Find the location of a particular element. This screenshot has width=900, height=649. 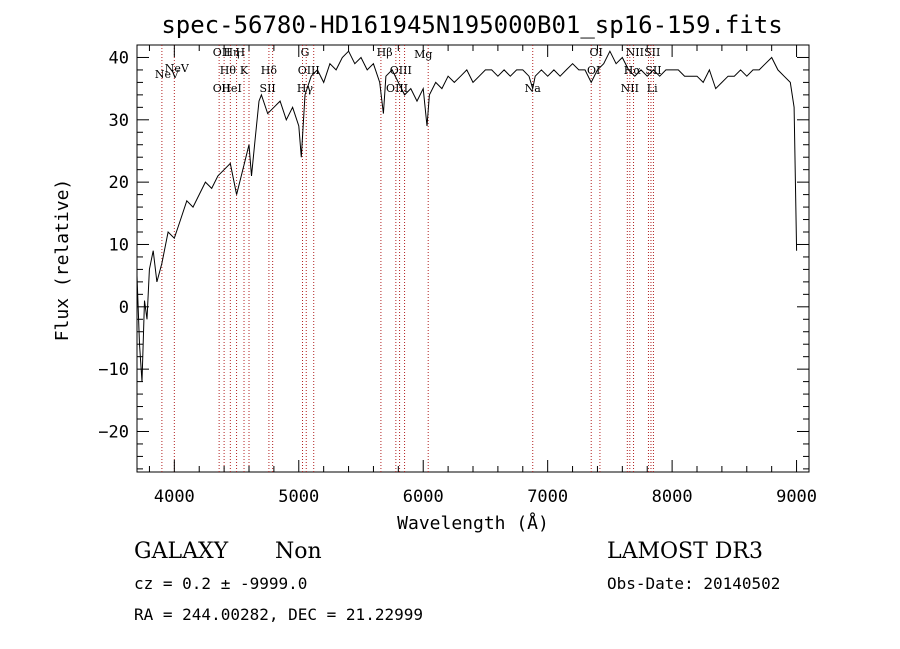

class-label: GALAXY is located at coordinates (181, 551).